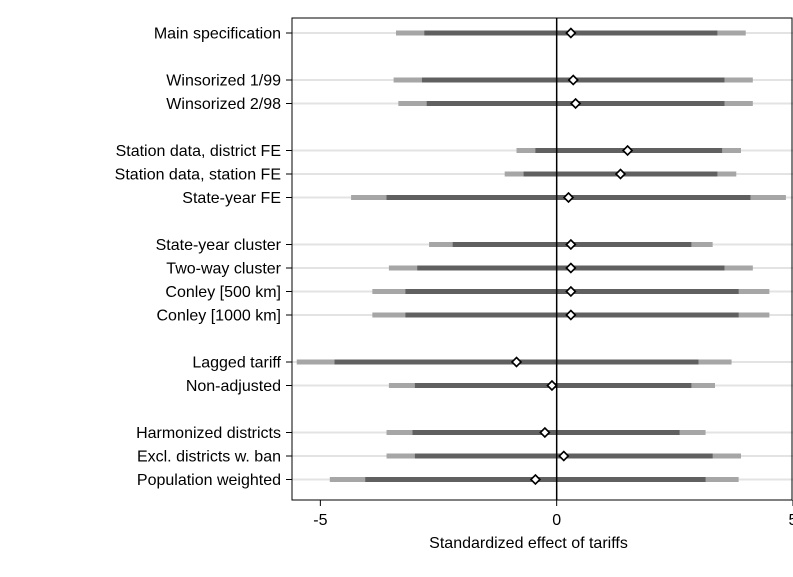 Image resolution: width=793 pixels, height=577 pixels. I want to click on x-tick-label: 5, so click(791, 520).